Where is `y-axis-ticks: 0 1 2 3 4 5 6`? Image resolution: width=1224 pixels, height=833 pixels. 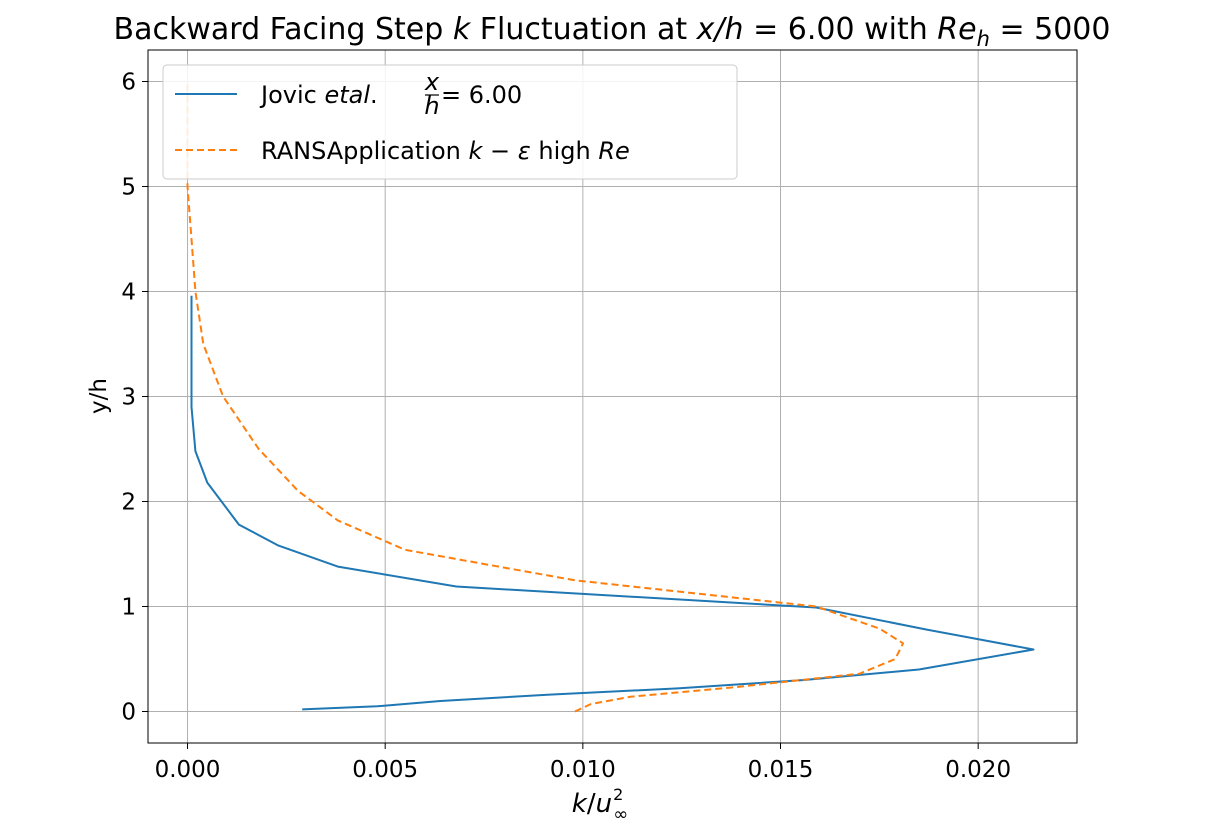
y-axis-ticks: 0 1 2 3 4 5 6 is located at coordinates (134, 398).